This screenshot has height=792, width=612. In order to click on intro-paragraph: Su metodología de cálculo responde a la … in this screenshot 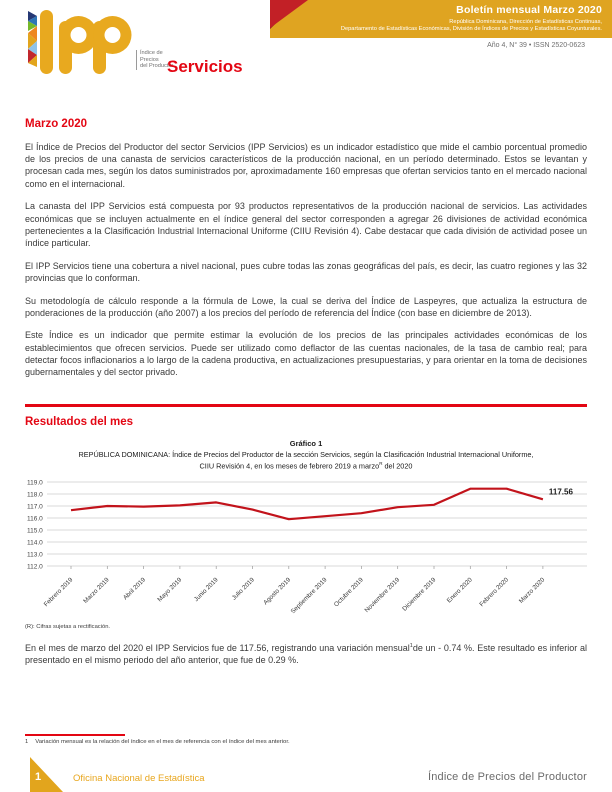, I will do `click(306, 306)`.